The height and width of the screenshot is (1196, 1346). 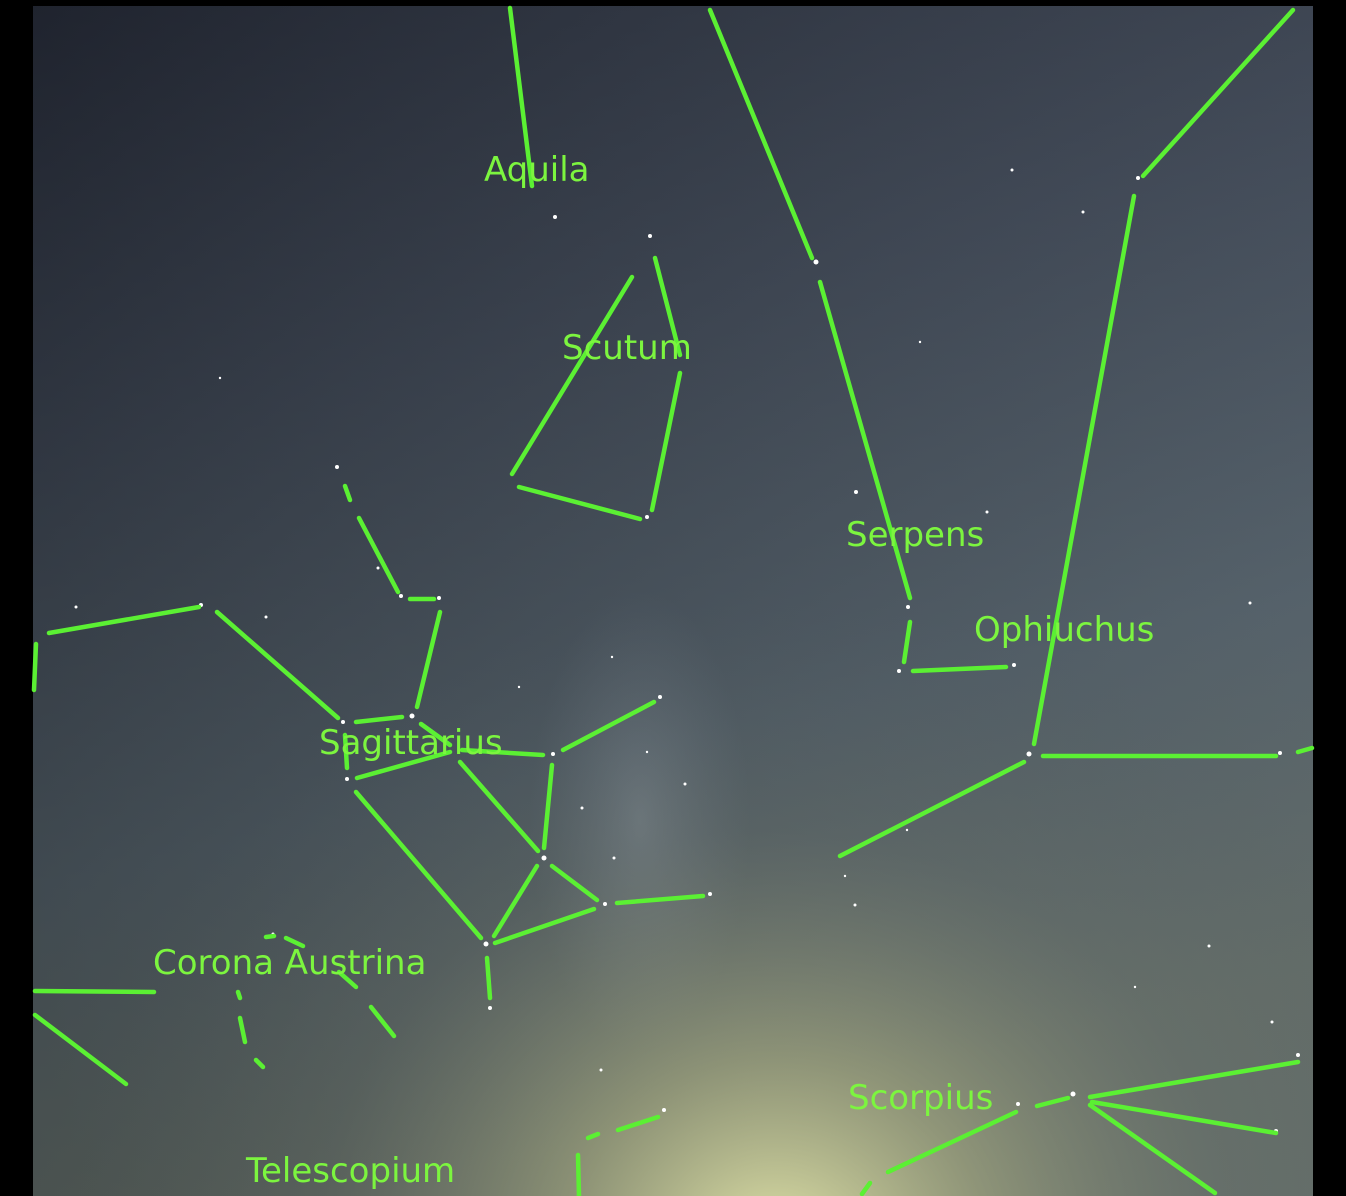 What do you see at coordinates (627, 348) in the screenshot?
I see `label-scutum: Scutum` at bounding box center [627, 348].